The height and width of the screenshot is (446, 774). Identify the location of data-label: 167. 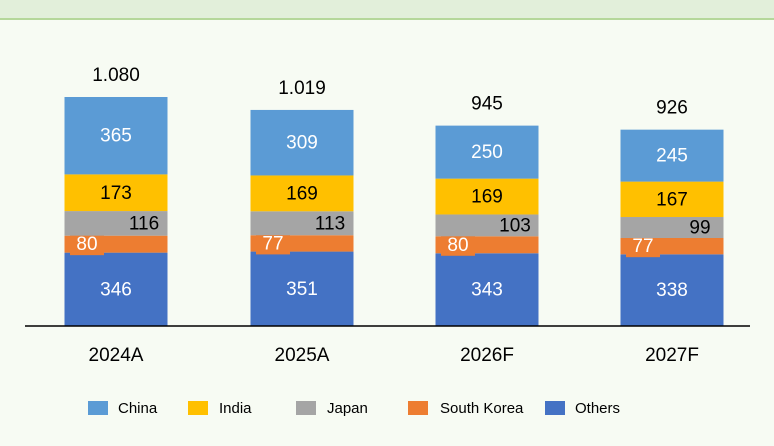
(672, 199).